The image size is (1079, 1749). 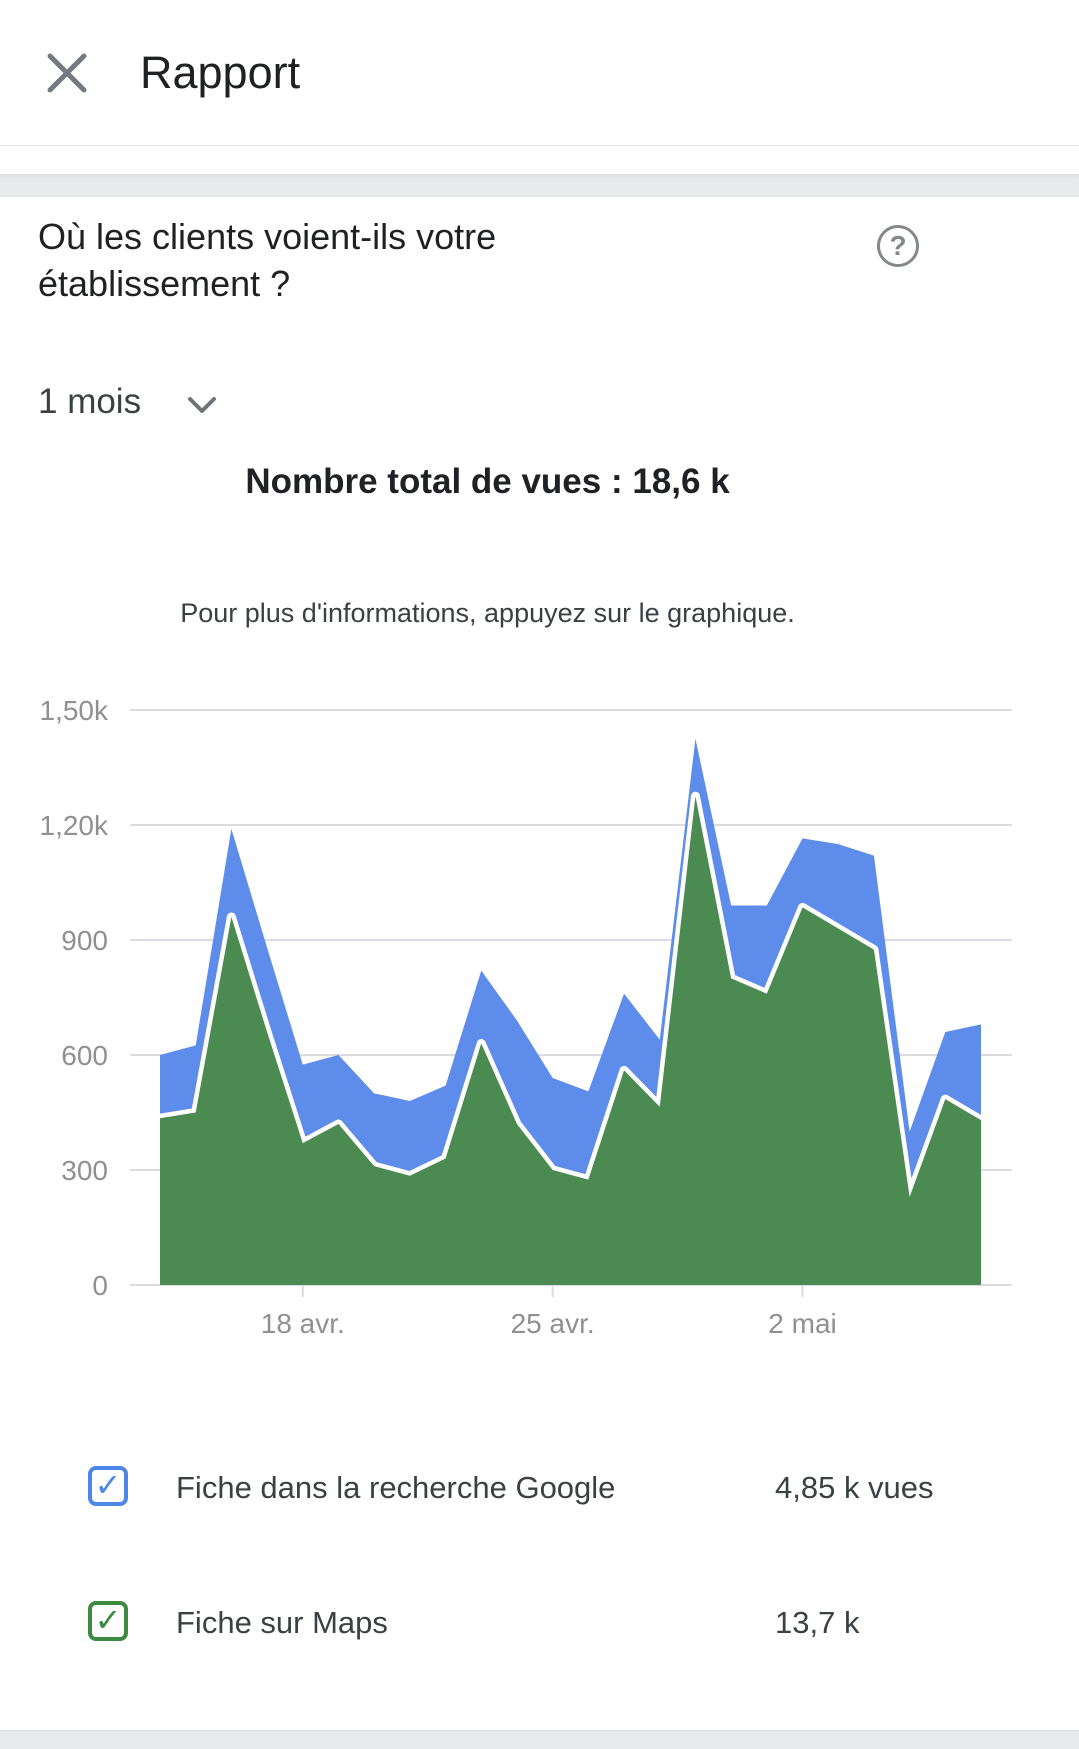 What do you see at coordinates (90, 401) in the screenshot?
I see `period-value: 1 mois` at bounding box center [90, 401].